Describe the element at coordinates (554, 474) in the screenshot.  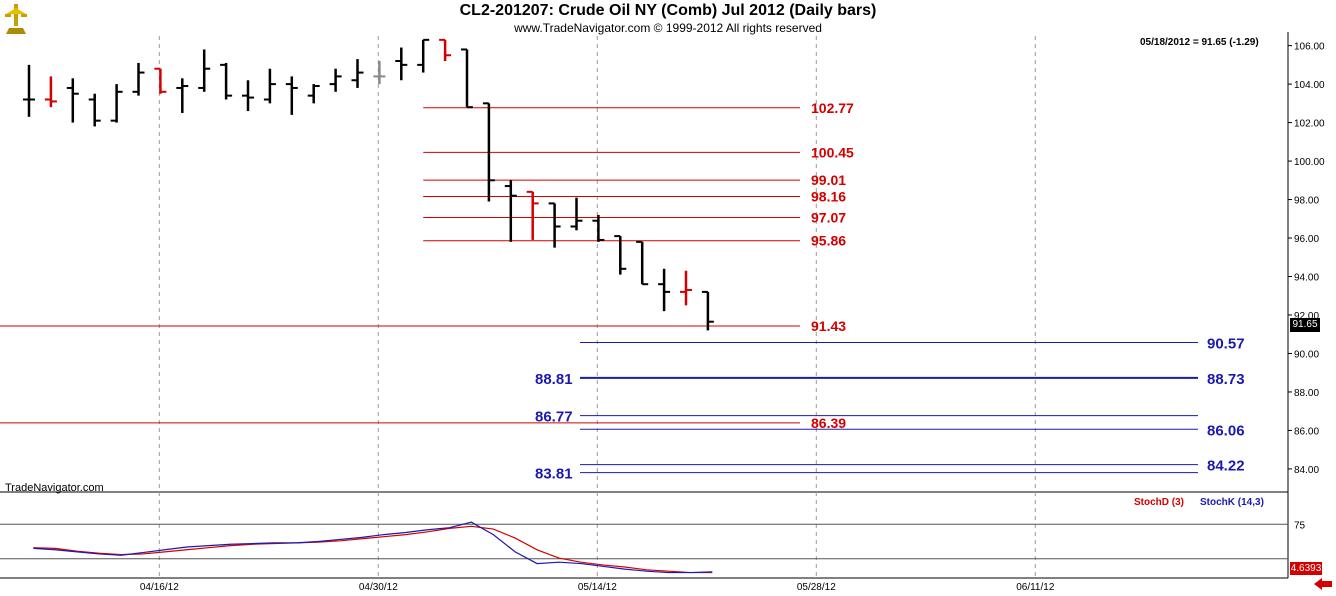
I see `blue-level-label-left: 83.81` at that location.